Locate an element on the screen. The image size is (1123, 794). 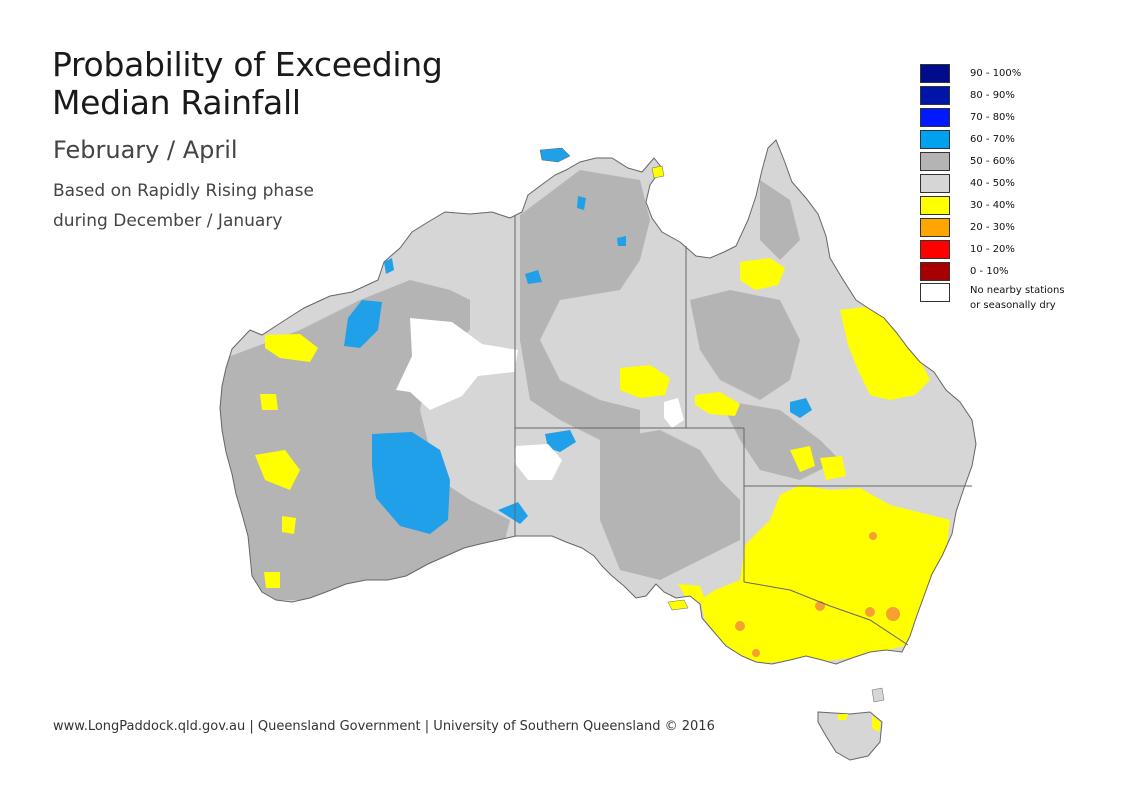
flinders-island is located at coordinates (878, 695).